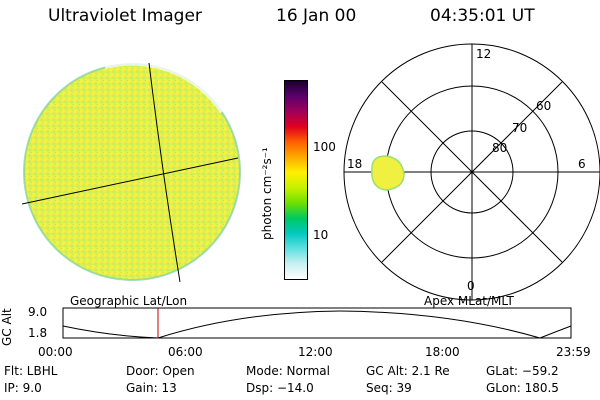 This screenshot has width=600, height=400. What do you see at coordinates (185, 352) in the screenshot?
I see `timeline-xtick-0600: 06:00` at bounding box center [185, 352].